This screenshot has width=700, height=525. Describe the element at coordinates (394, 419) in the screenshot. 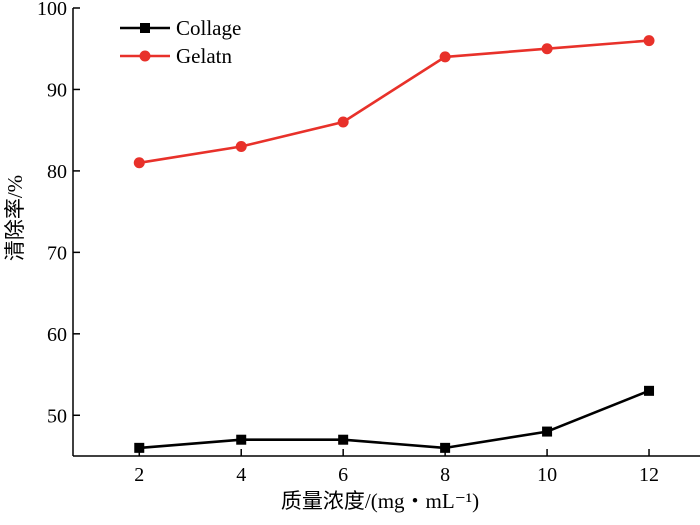

I see `series-line-collage` at that location.